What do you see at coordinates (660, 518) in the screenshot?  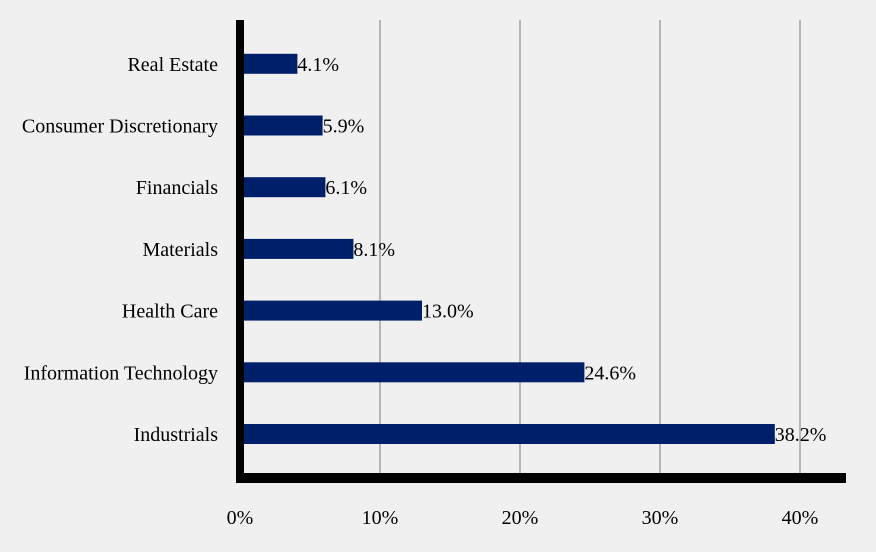 I see `x-tick-label: 30%` at bounding box center [660, 518].